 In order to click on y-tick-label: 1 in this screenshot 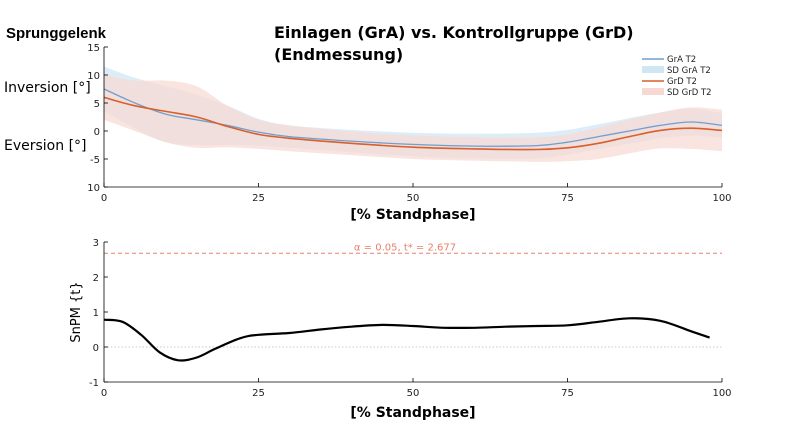, I will do `click(96, 313)`.